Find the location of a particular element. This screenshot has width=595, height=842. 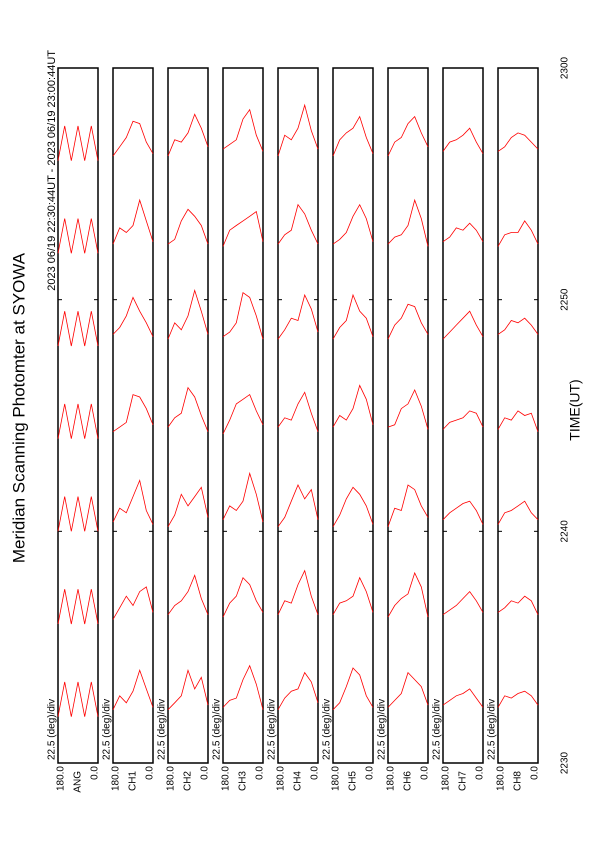

x-tick-label: 2300 is located at coordinates (565, 67).